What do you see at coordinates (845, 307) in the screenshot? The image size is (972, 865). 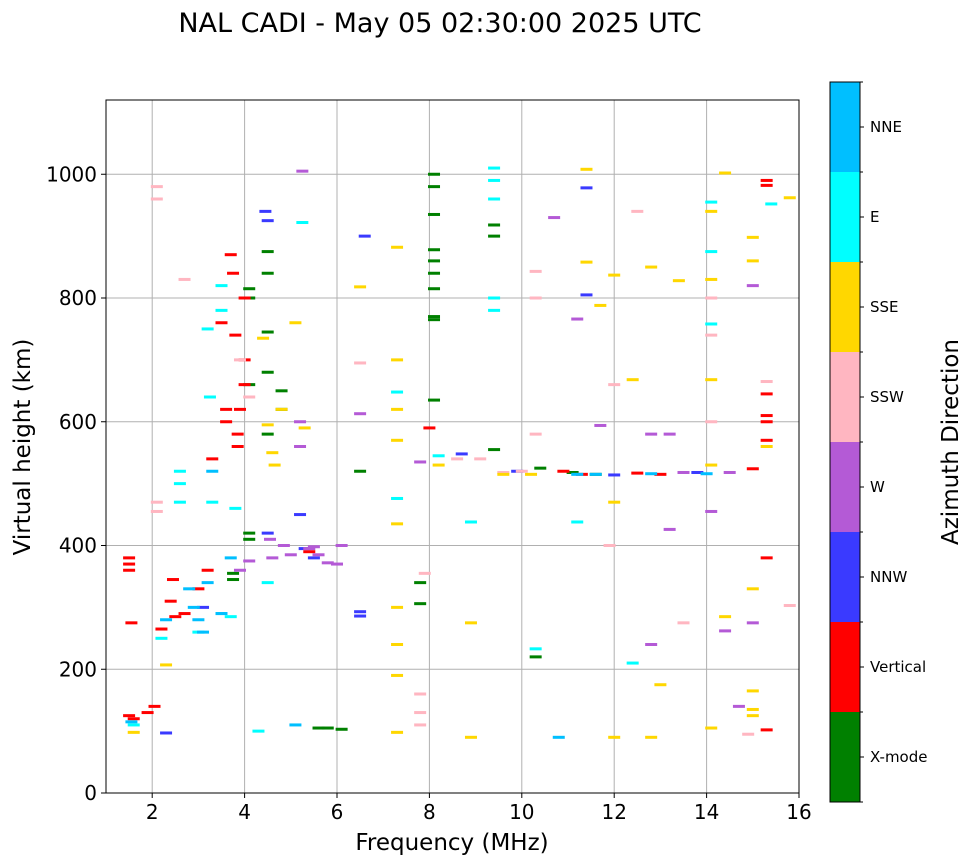 I see `colorbar-segment-sse` at bounding box center [845, 307].